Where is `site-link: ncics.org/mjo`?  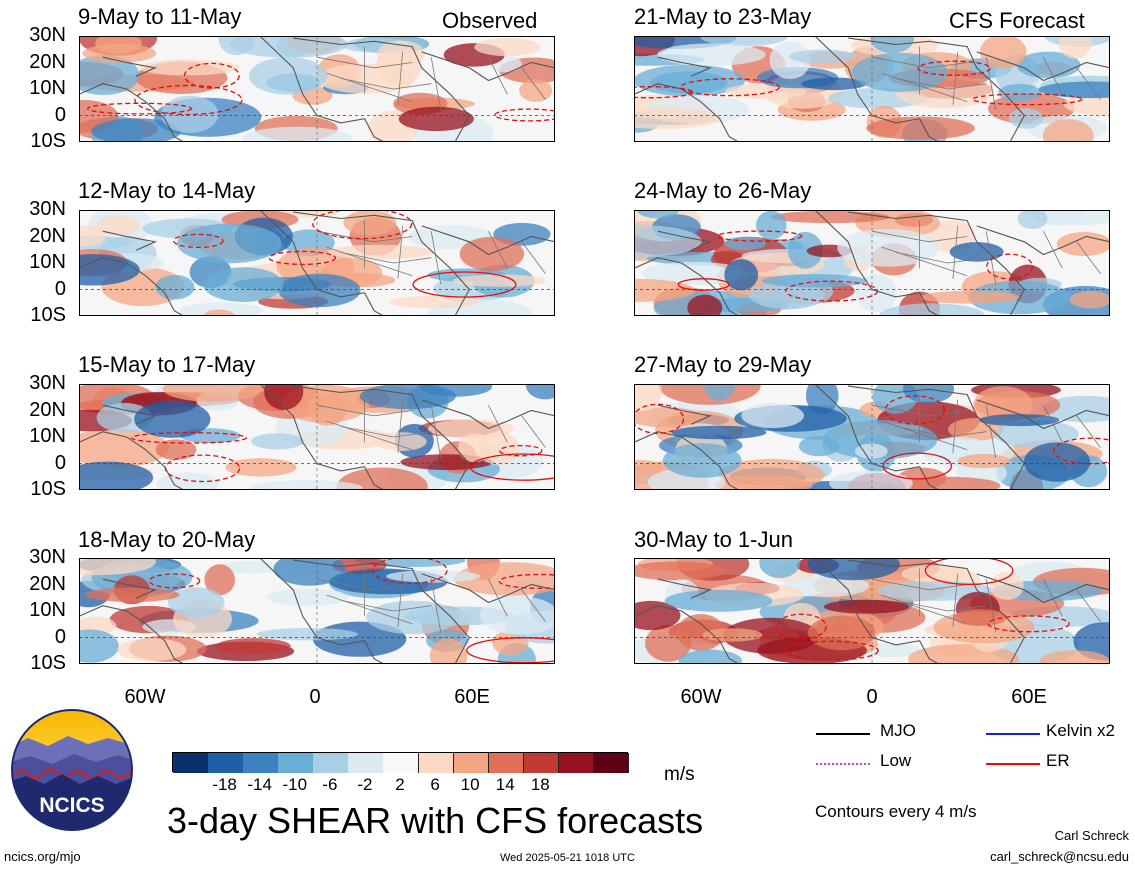 site-link: ncics.org/mjo is located at coordinates (42, 856).